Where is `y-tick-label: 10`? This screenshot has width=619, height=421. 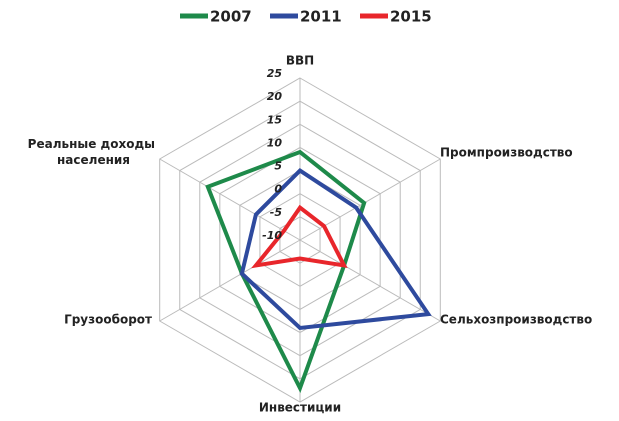 y-tick-label: 10 is located at coordinates (275, 142).